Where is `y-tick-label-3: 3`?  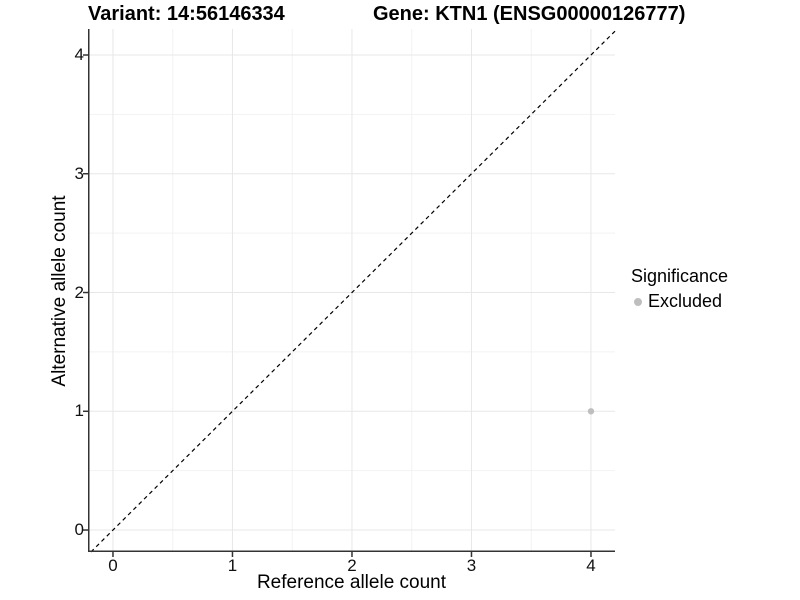
y-tick-label-3: 3 is located at coordinates (79, 173).